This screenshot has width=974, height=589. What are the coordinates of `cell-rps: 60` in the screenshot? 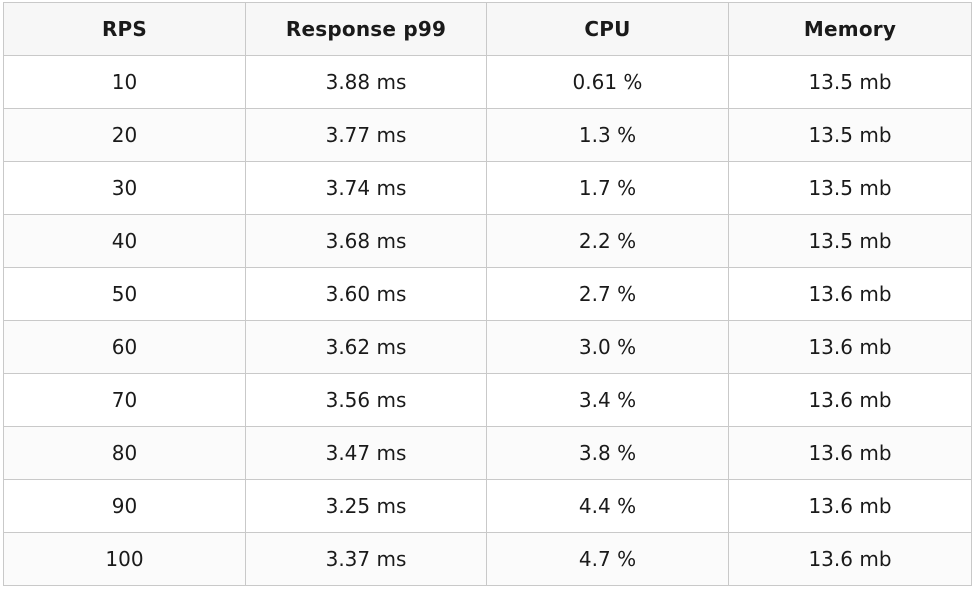 It's located at (124, 347).